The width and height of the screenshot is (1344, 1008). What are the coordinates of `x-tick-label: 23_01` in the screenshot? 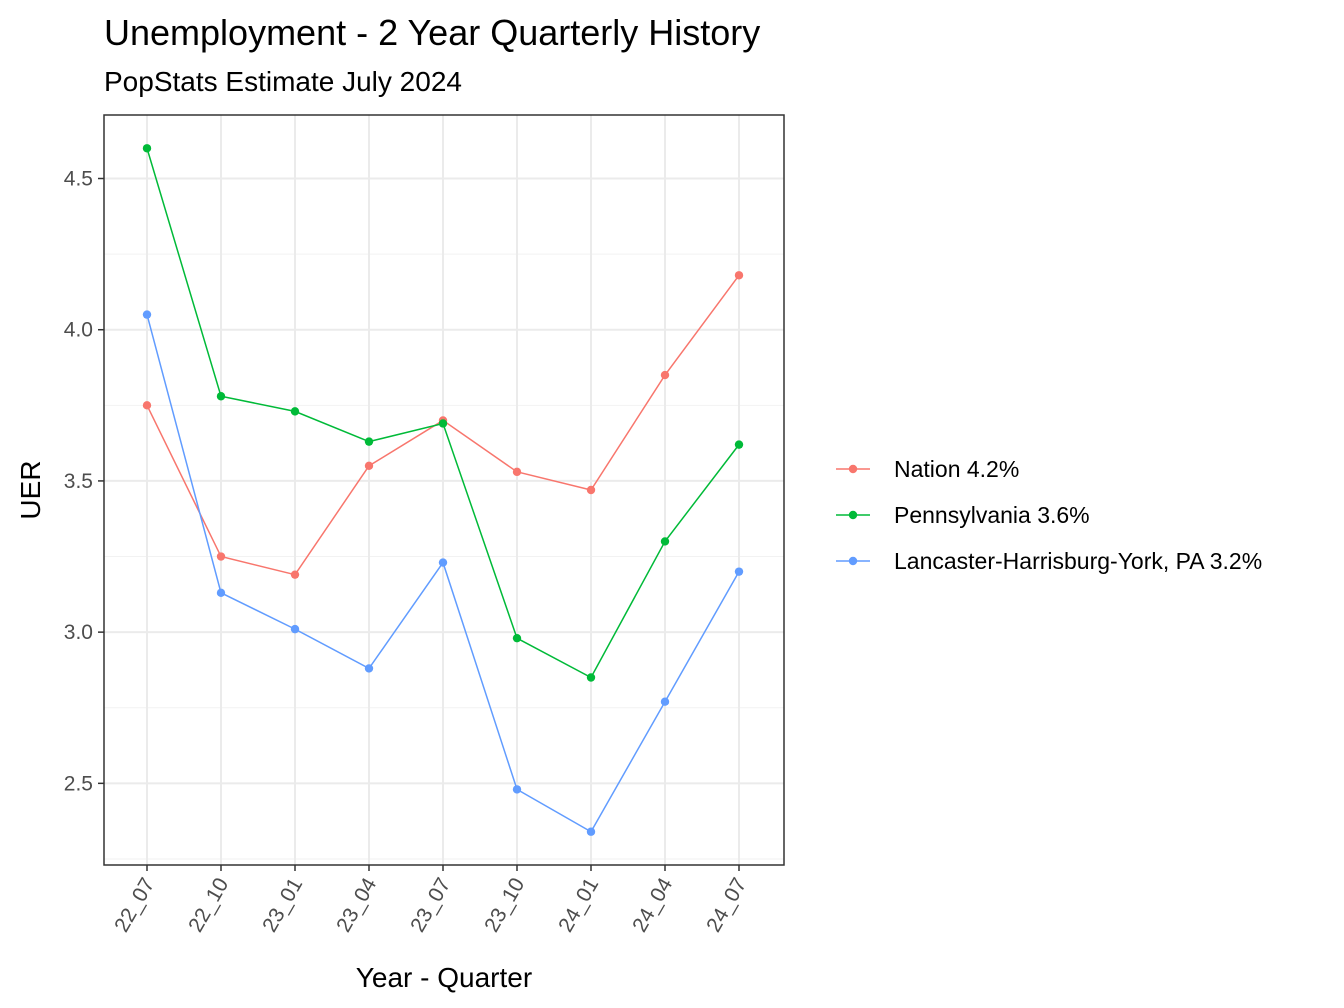 It's located at (282, 905).